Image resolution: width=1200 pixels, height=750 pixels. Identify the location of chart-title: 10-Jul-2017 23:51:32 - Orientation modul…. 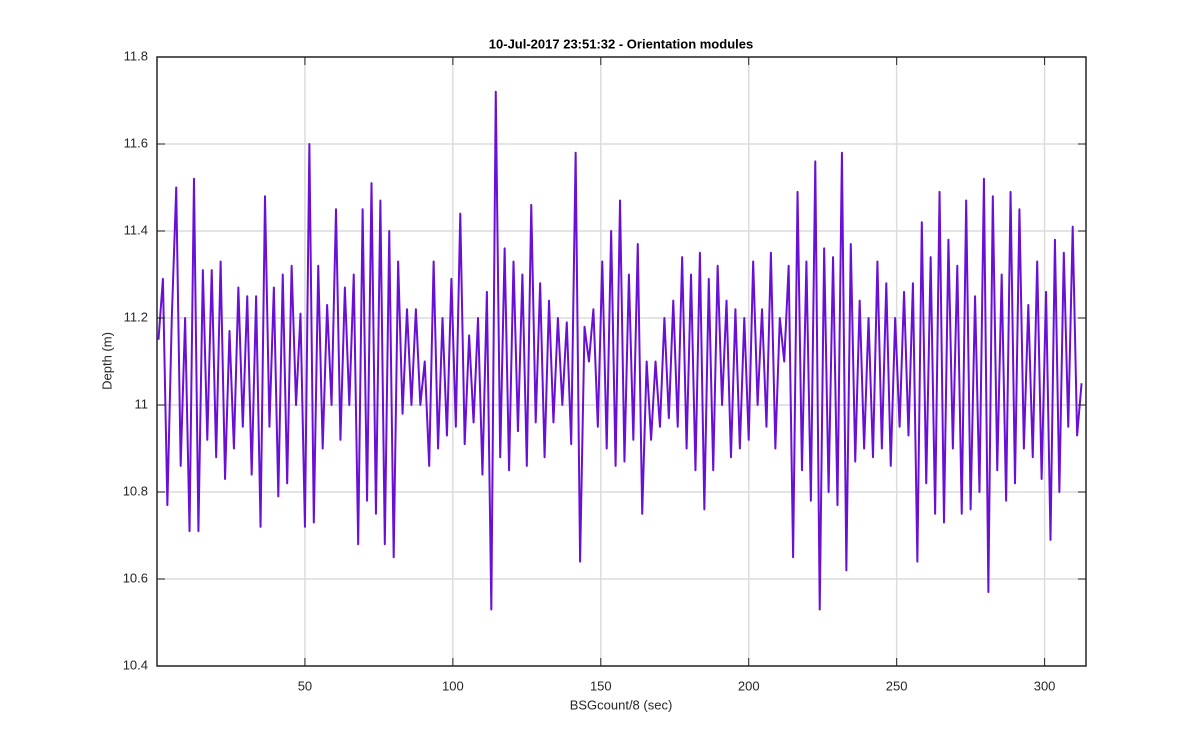
(621, 43).